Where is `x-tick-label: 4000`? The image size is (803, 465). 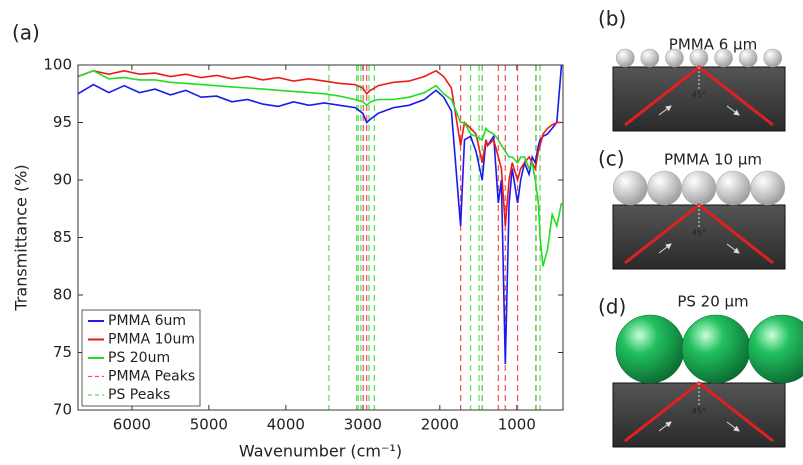 x-tick-label: 4000 is located at coordinates (286, 425).